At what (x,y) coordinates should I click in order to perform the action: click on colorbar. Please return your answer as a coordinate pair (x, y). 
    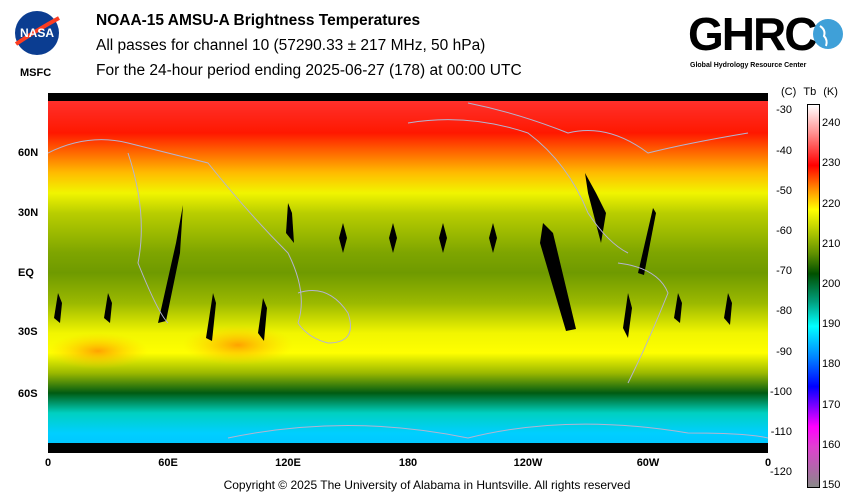
    Looking at the image, I should click on (813, 296).